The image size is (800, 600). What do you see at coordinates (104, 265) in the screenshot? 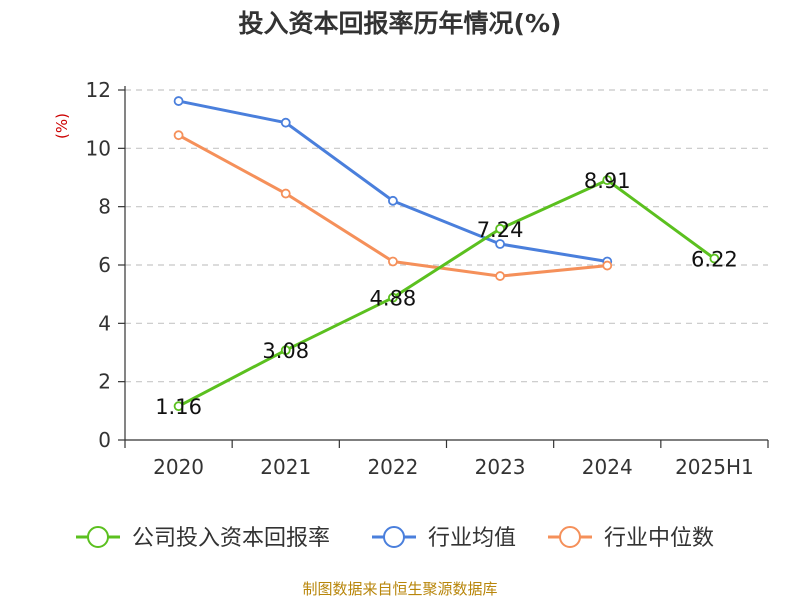
I see `y-tick-label: 6` at bounding box center [104, 265].